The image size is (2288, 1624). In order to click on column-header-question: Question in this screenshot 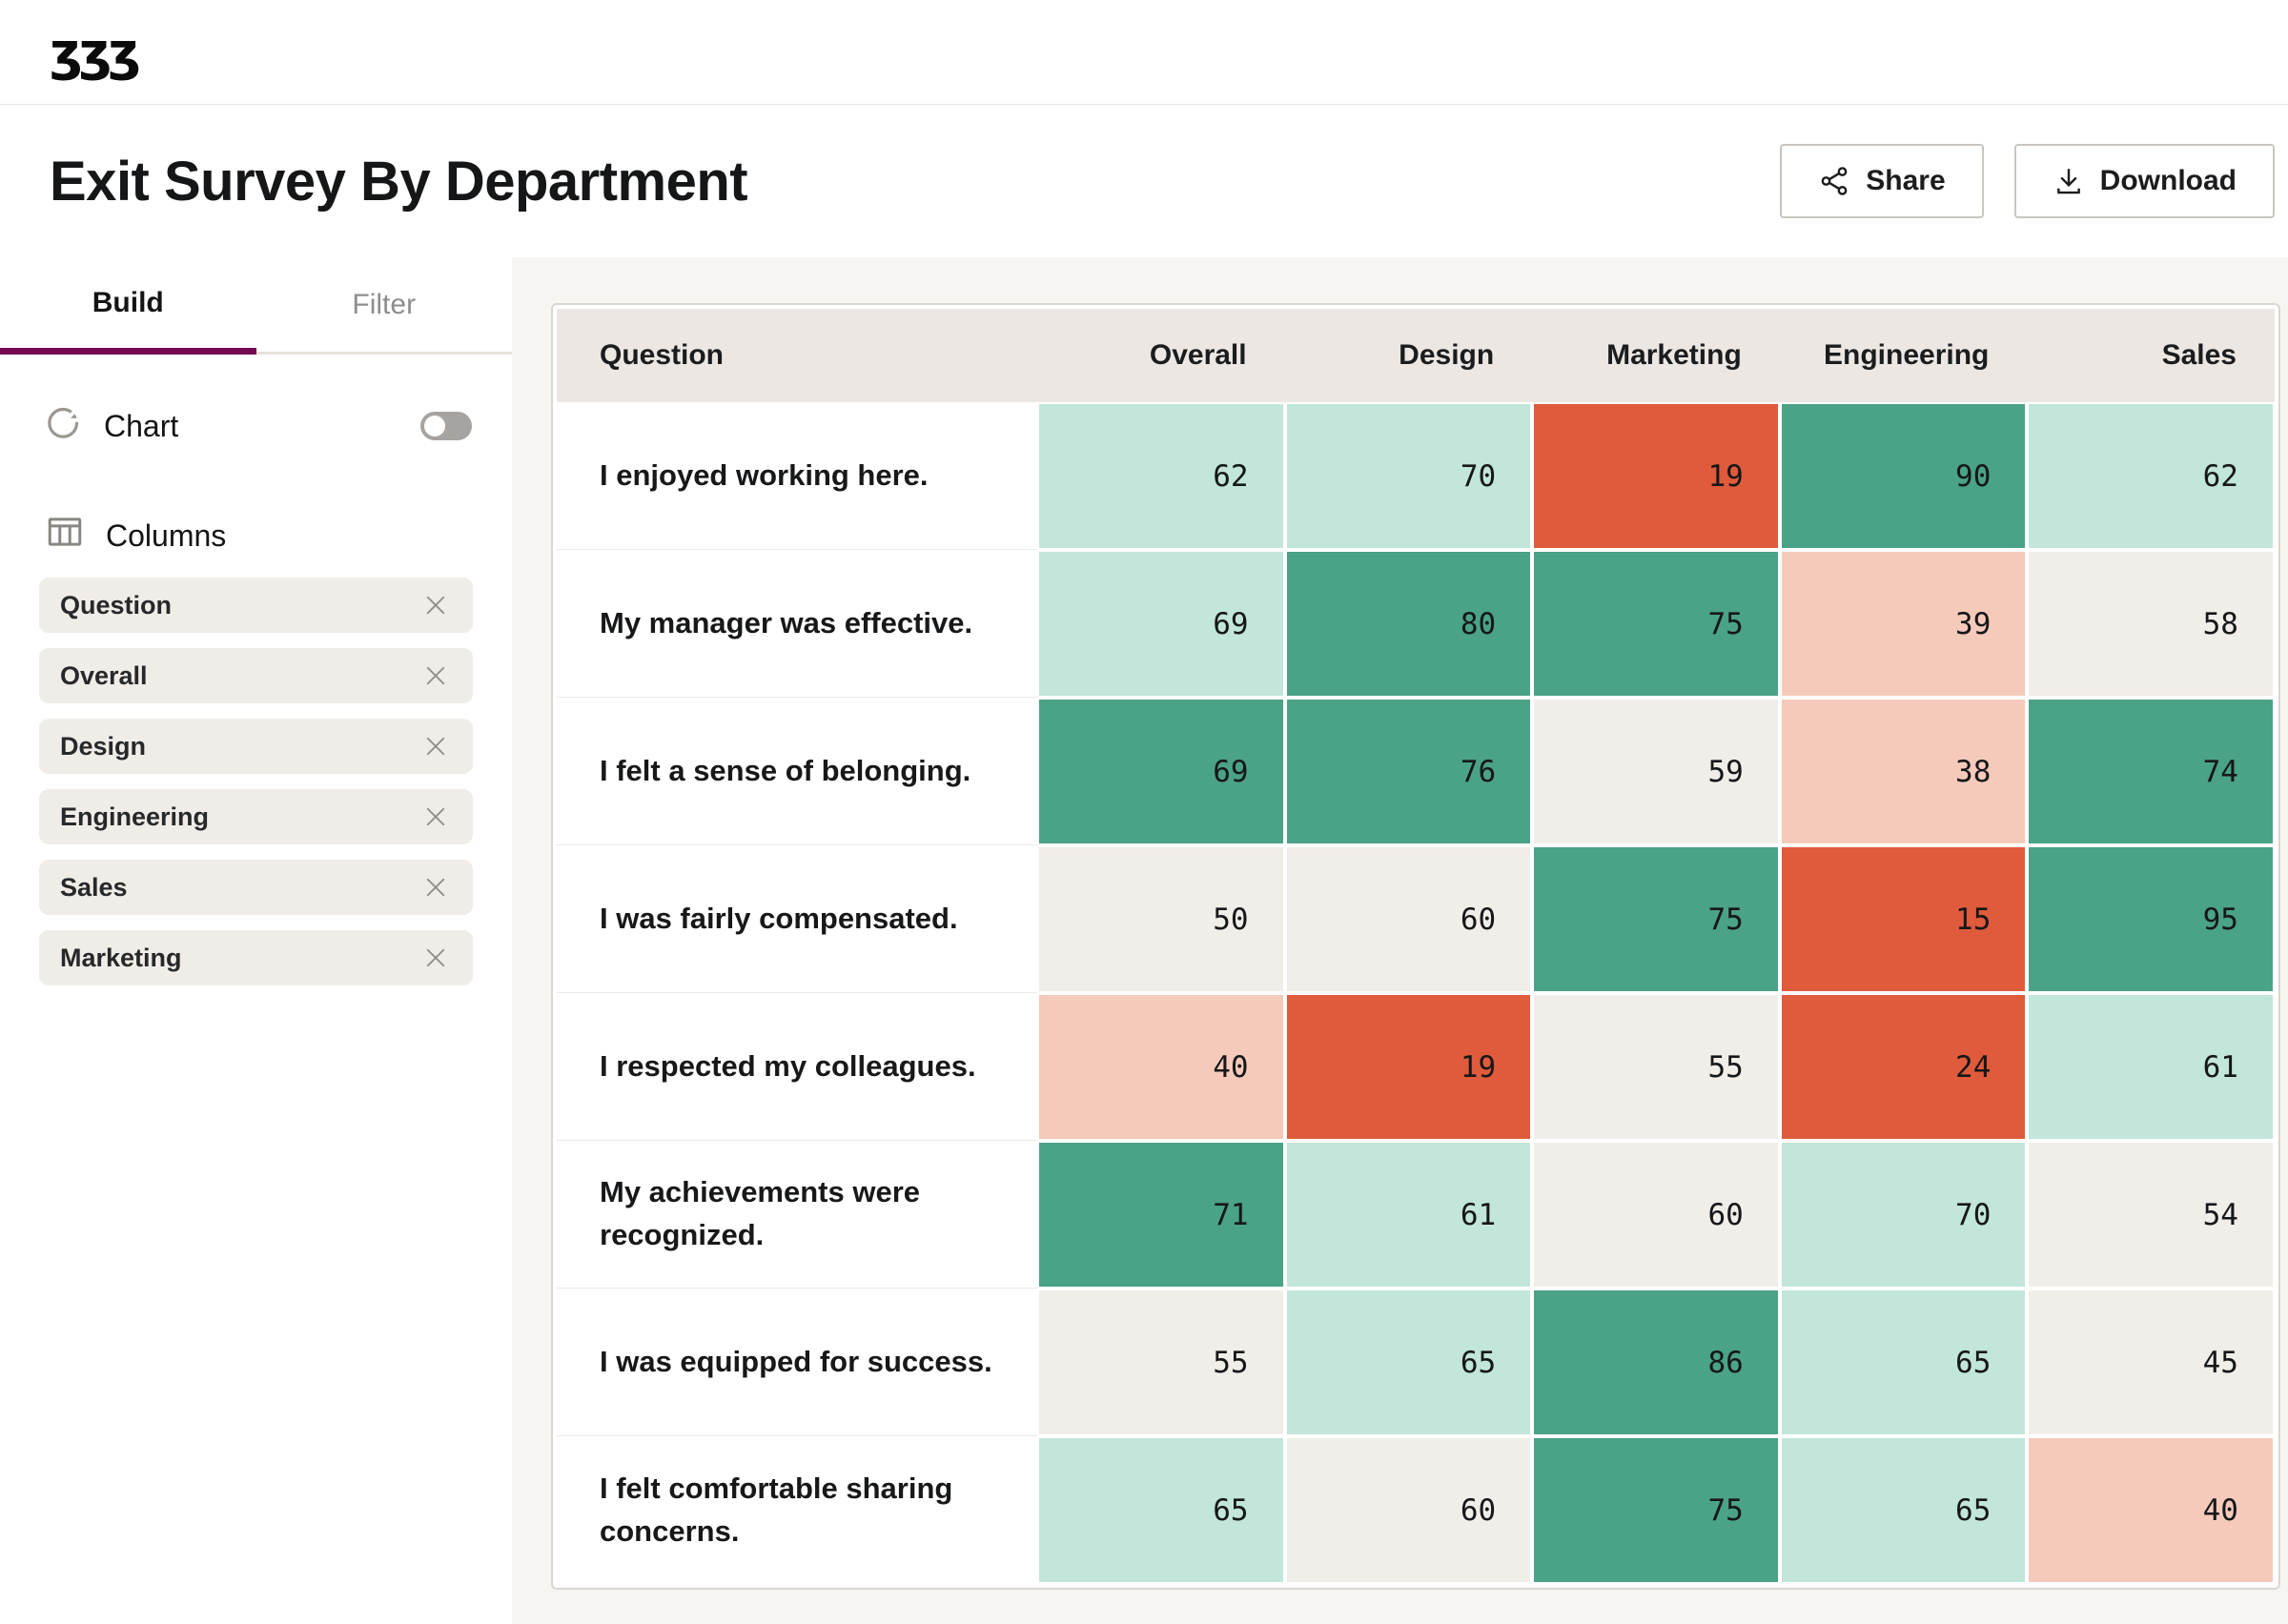, I will do `click(663, 355)`.